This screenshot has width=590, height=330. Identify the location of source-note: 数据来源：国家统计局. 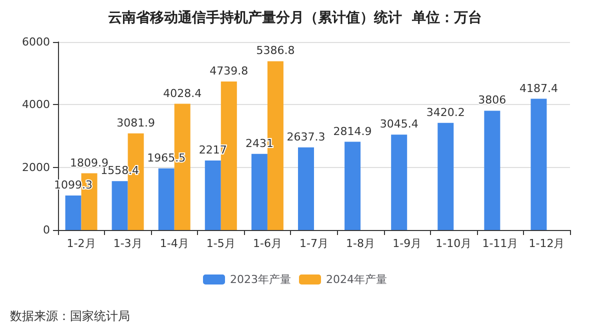
(70, 316).